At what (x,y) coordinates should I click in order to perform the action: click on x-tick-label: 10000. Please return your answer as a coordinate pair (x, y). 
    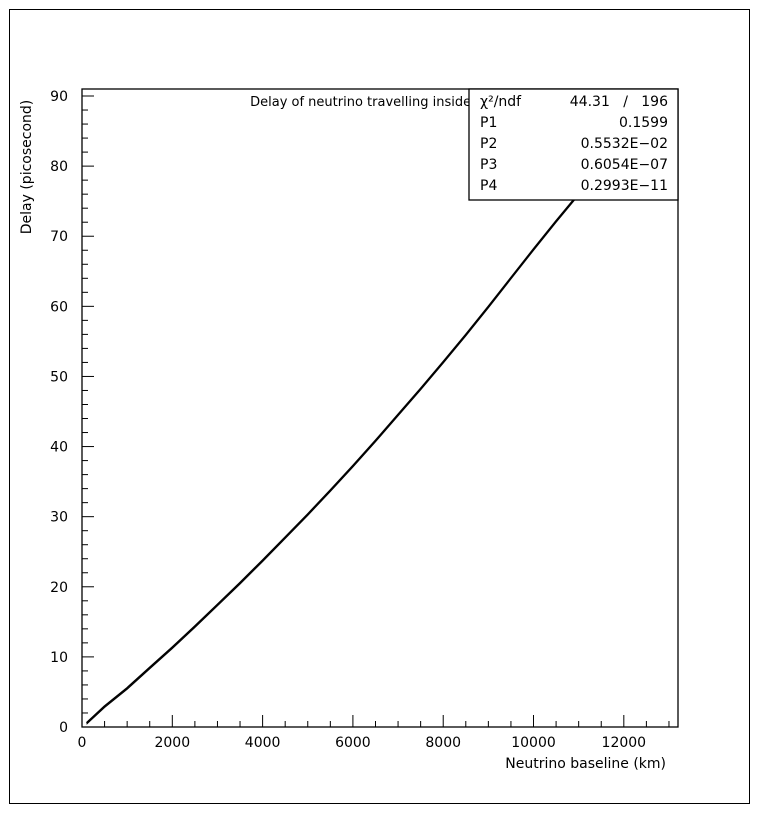
    Looking at the image, I should click on (533, 743).